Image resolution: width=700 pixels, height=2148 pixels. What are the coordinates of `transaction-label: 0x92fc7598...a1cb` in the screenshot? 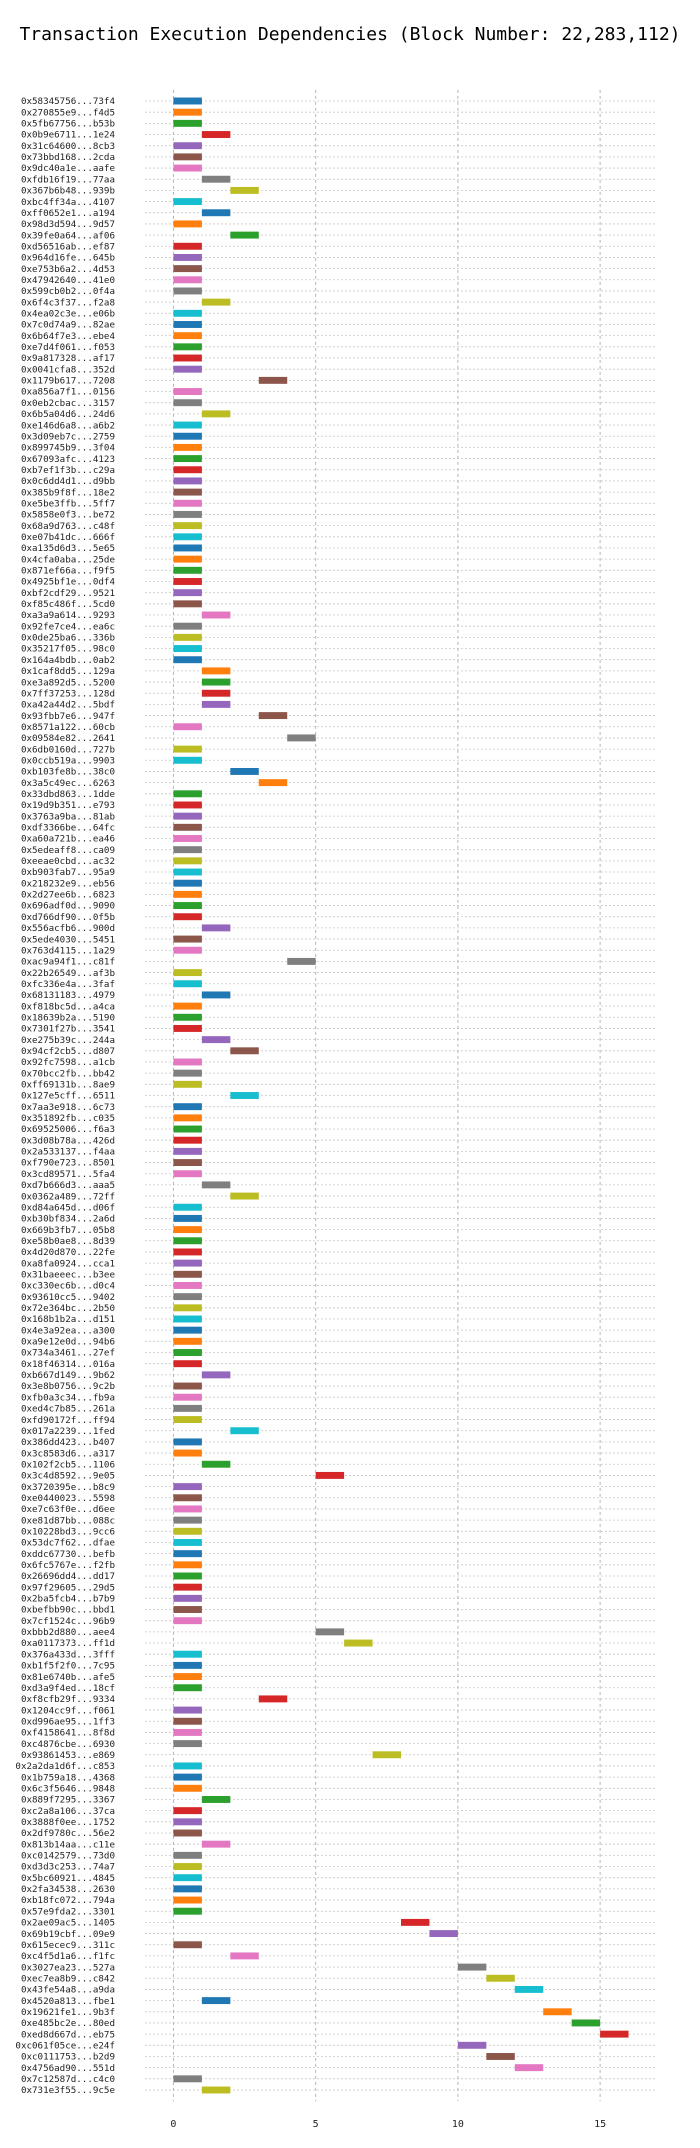 It's located at (68, 1062).